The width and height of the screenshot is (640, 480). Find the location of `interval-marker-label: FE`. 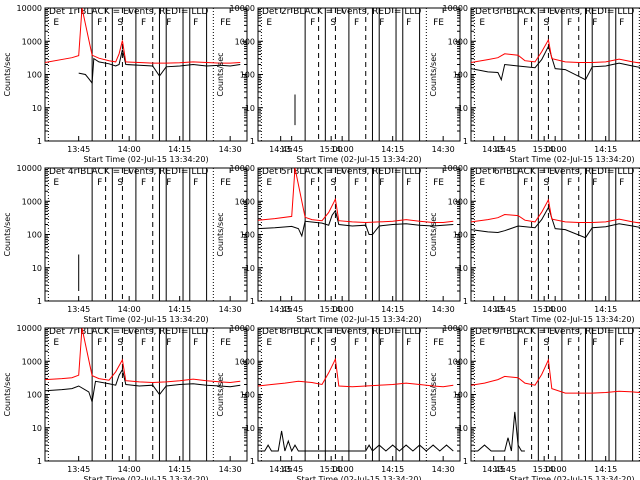

interval-marker-label: FE is located at coordinates (225, 343).